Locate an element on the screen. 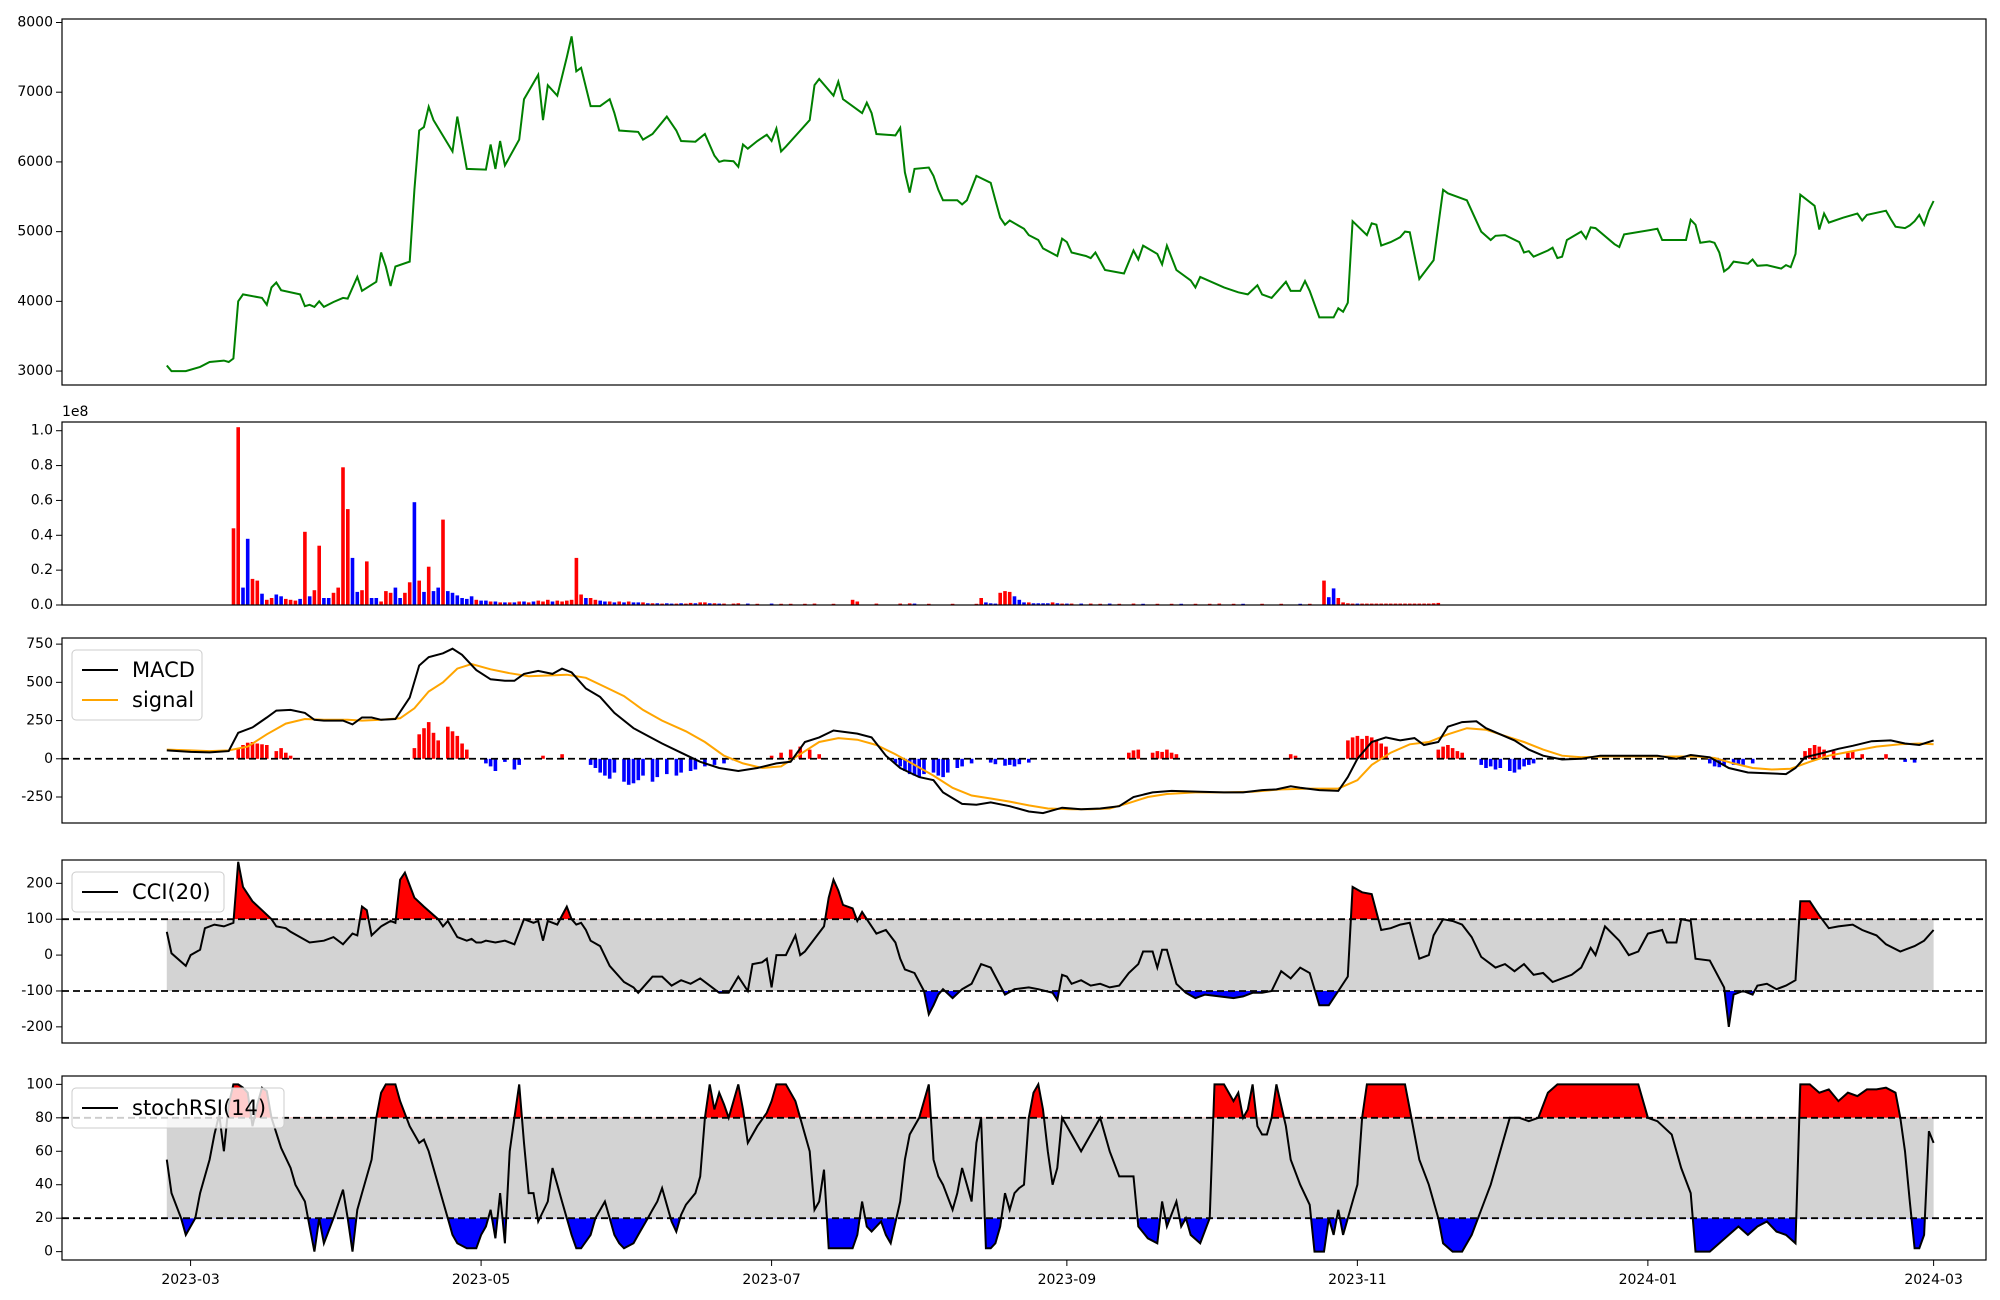  macd-ytick-label: 250 is located at coordinates (39, 721).